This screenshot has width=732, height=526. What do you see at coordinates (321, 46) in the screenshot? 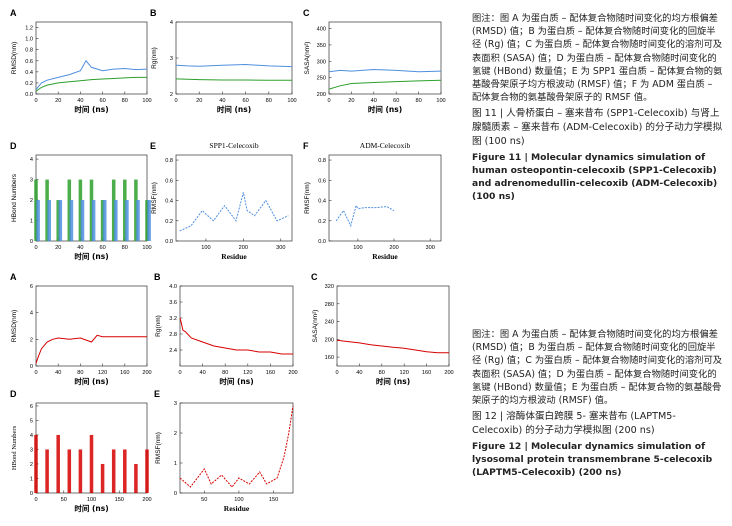
I see `y-tick-label: 350` at bounding box center [321, 46].